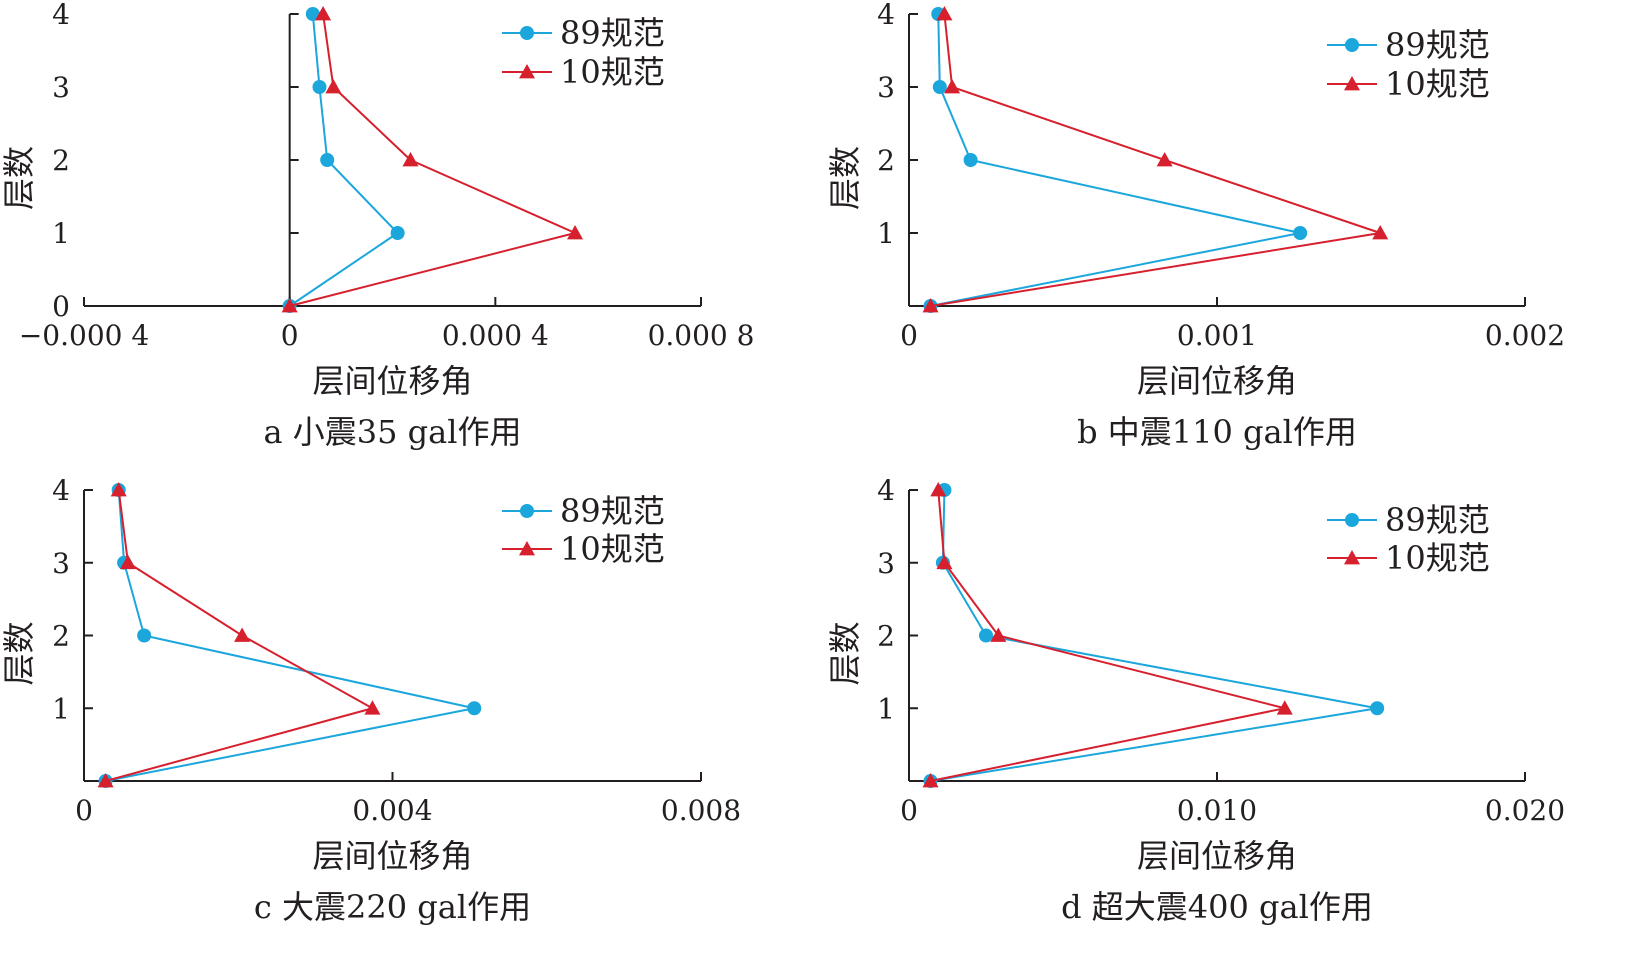  Describe the element at coordinates (495, 335) in the screenshot. I see `x-tick-label: 0.000 4` at that location.